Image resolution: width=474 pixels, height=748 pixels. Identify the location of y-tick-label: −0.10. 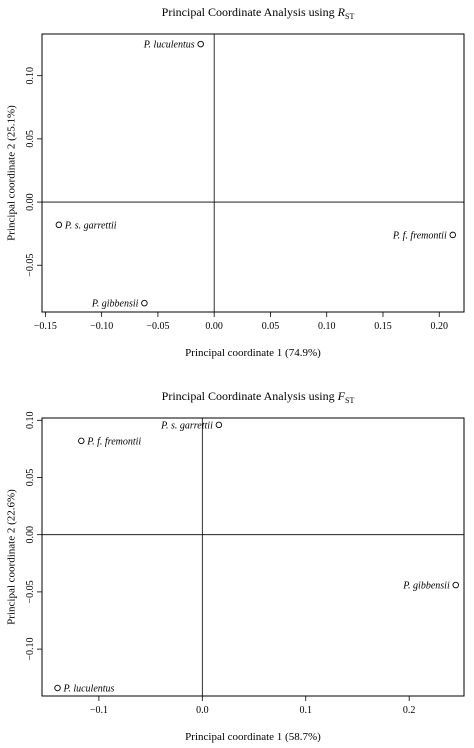
(30, 649).